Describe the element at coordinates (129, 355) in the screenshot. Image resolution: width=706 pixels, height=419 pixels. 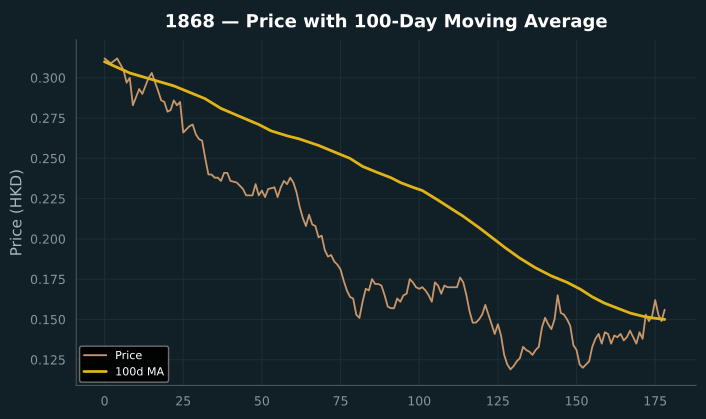
I see `legend-label: Price` at that location.